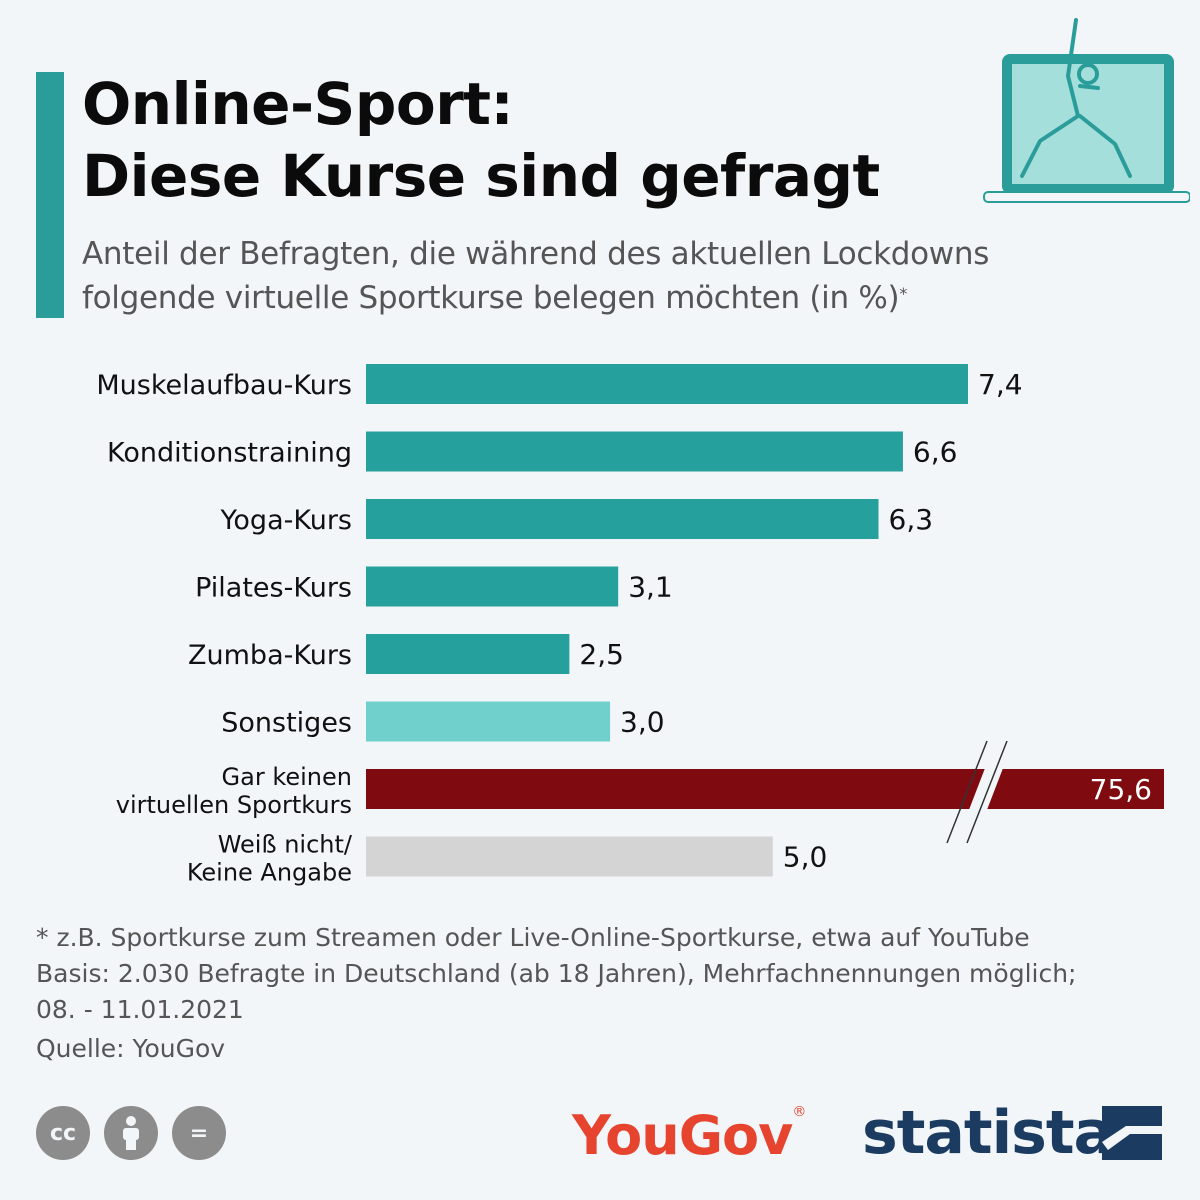 The width and height of the screenshot is (1200, 1200). What do you see at coordinates (935, 452) in the screenshot?
I see `value-label-1: 6,6` at bounding box center [935, 452].